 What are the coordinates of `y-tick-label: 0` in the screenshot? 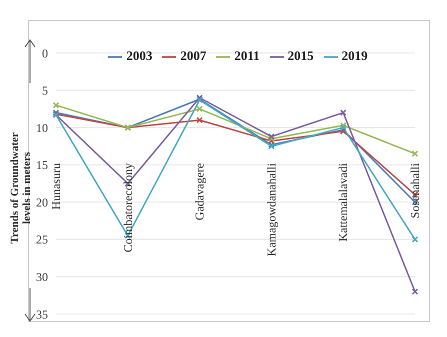 It's located at (45, 53).